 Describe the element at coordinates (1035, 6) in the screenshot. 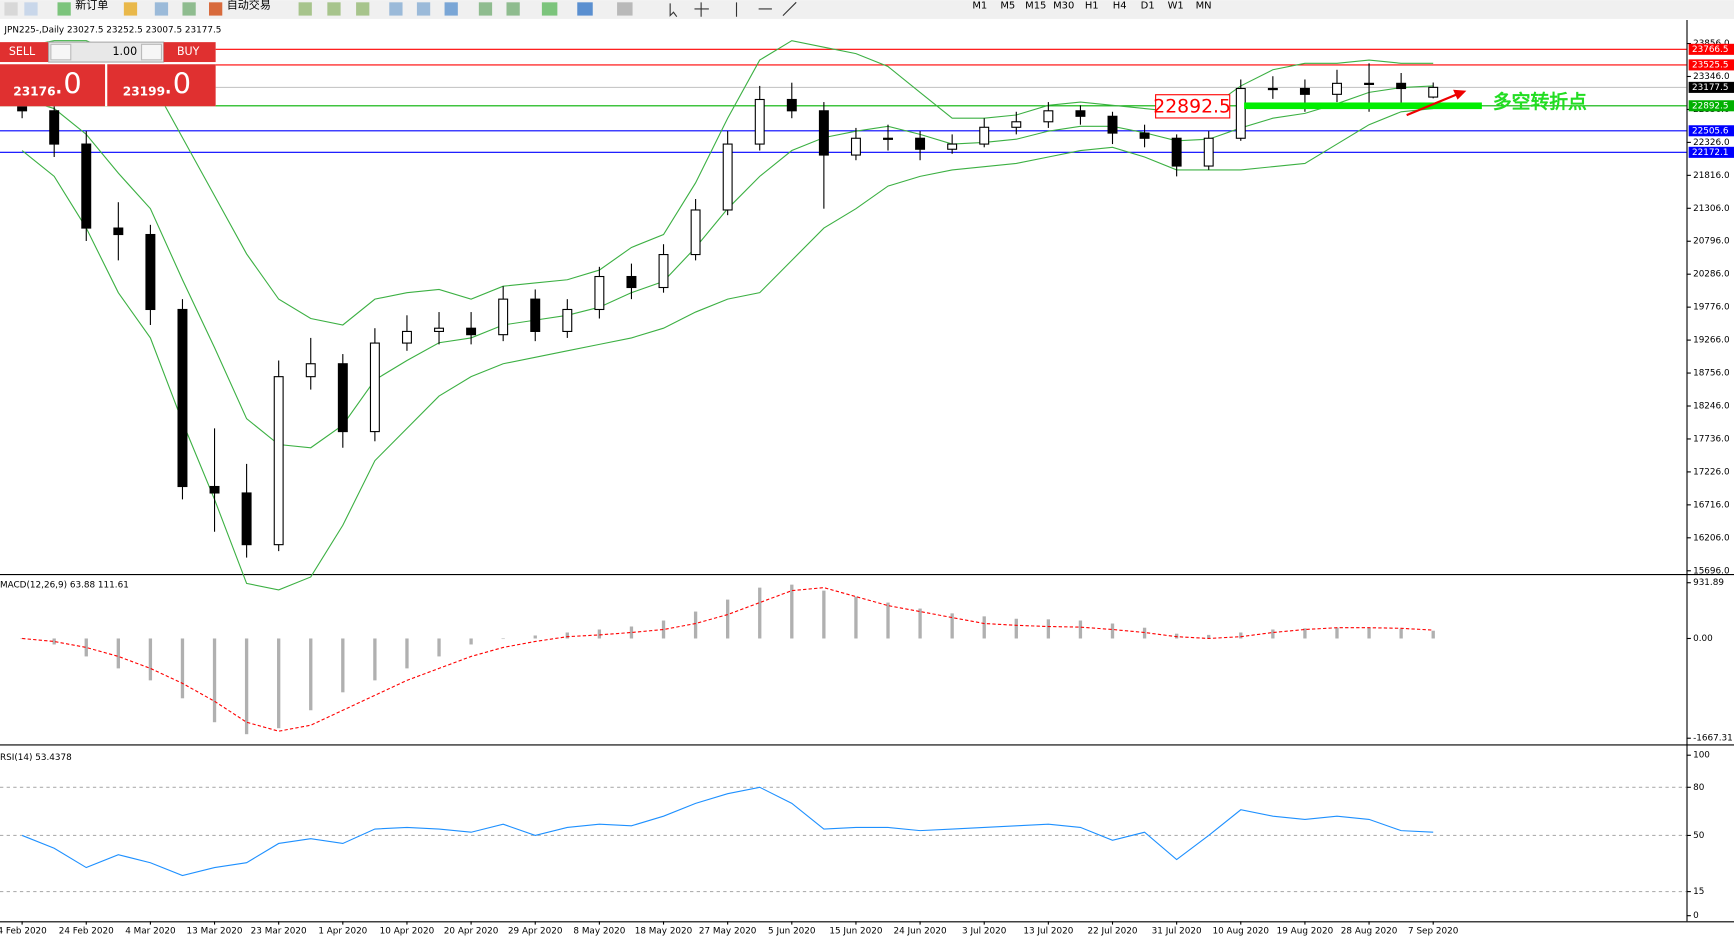

I see `timeframe-button: M15` at that location.